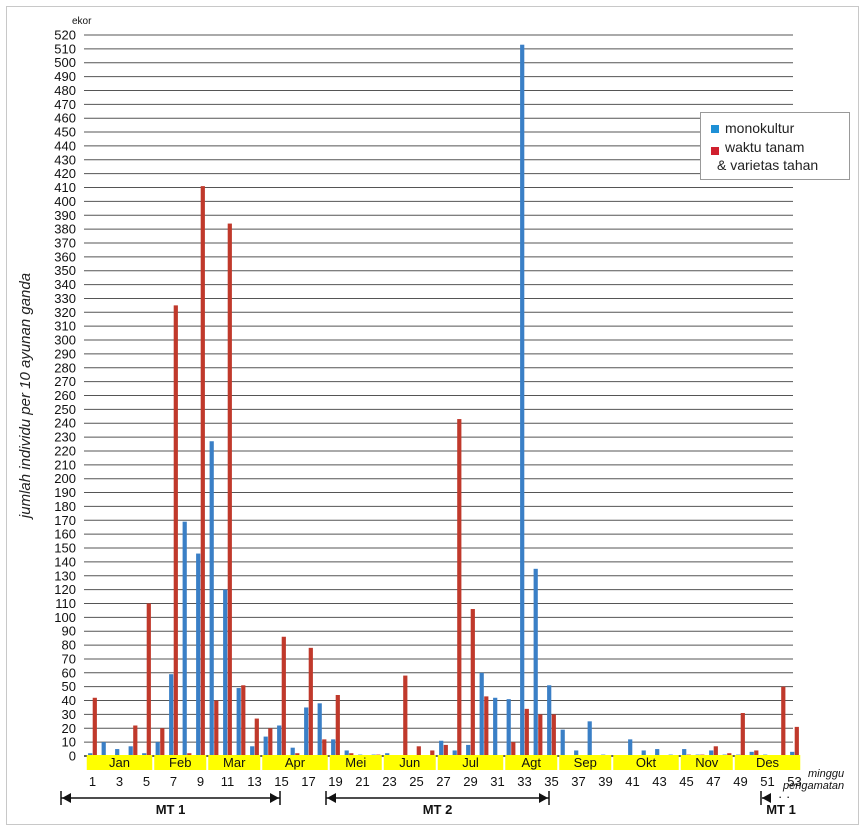 This screenshot has height=831, width=865. I want to click on month-band-apr, so click(295, 762).